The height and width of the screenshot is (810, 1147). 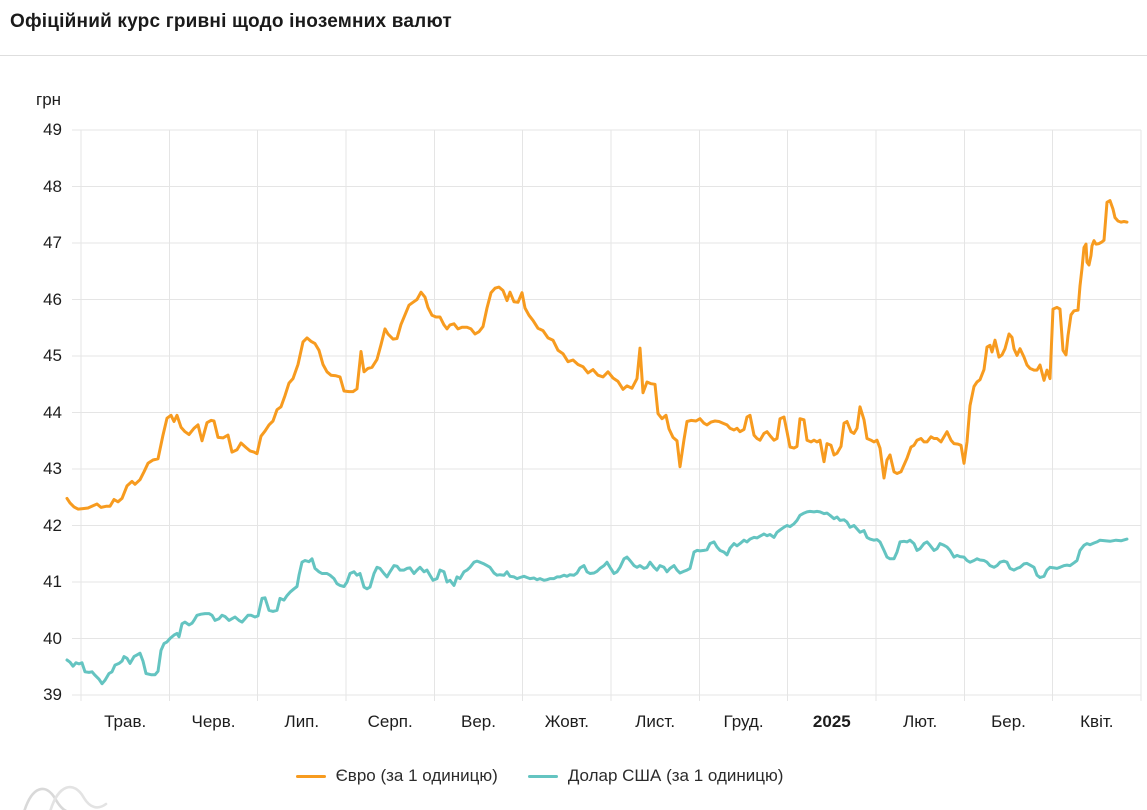 I want to click on x-axis-tick-label: Квіт., so click(x=1097, y=721).